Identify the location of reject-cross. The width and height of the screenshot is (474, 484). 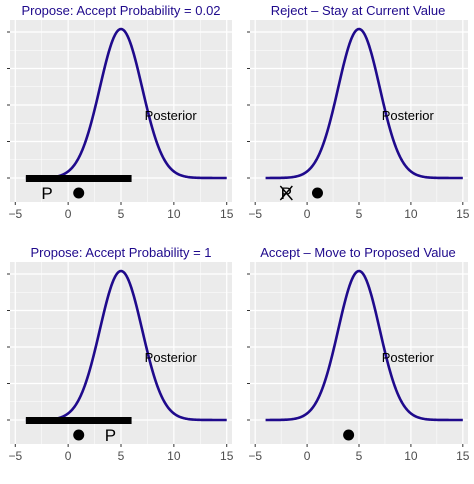
(286, 193).